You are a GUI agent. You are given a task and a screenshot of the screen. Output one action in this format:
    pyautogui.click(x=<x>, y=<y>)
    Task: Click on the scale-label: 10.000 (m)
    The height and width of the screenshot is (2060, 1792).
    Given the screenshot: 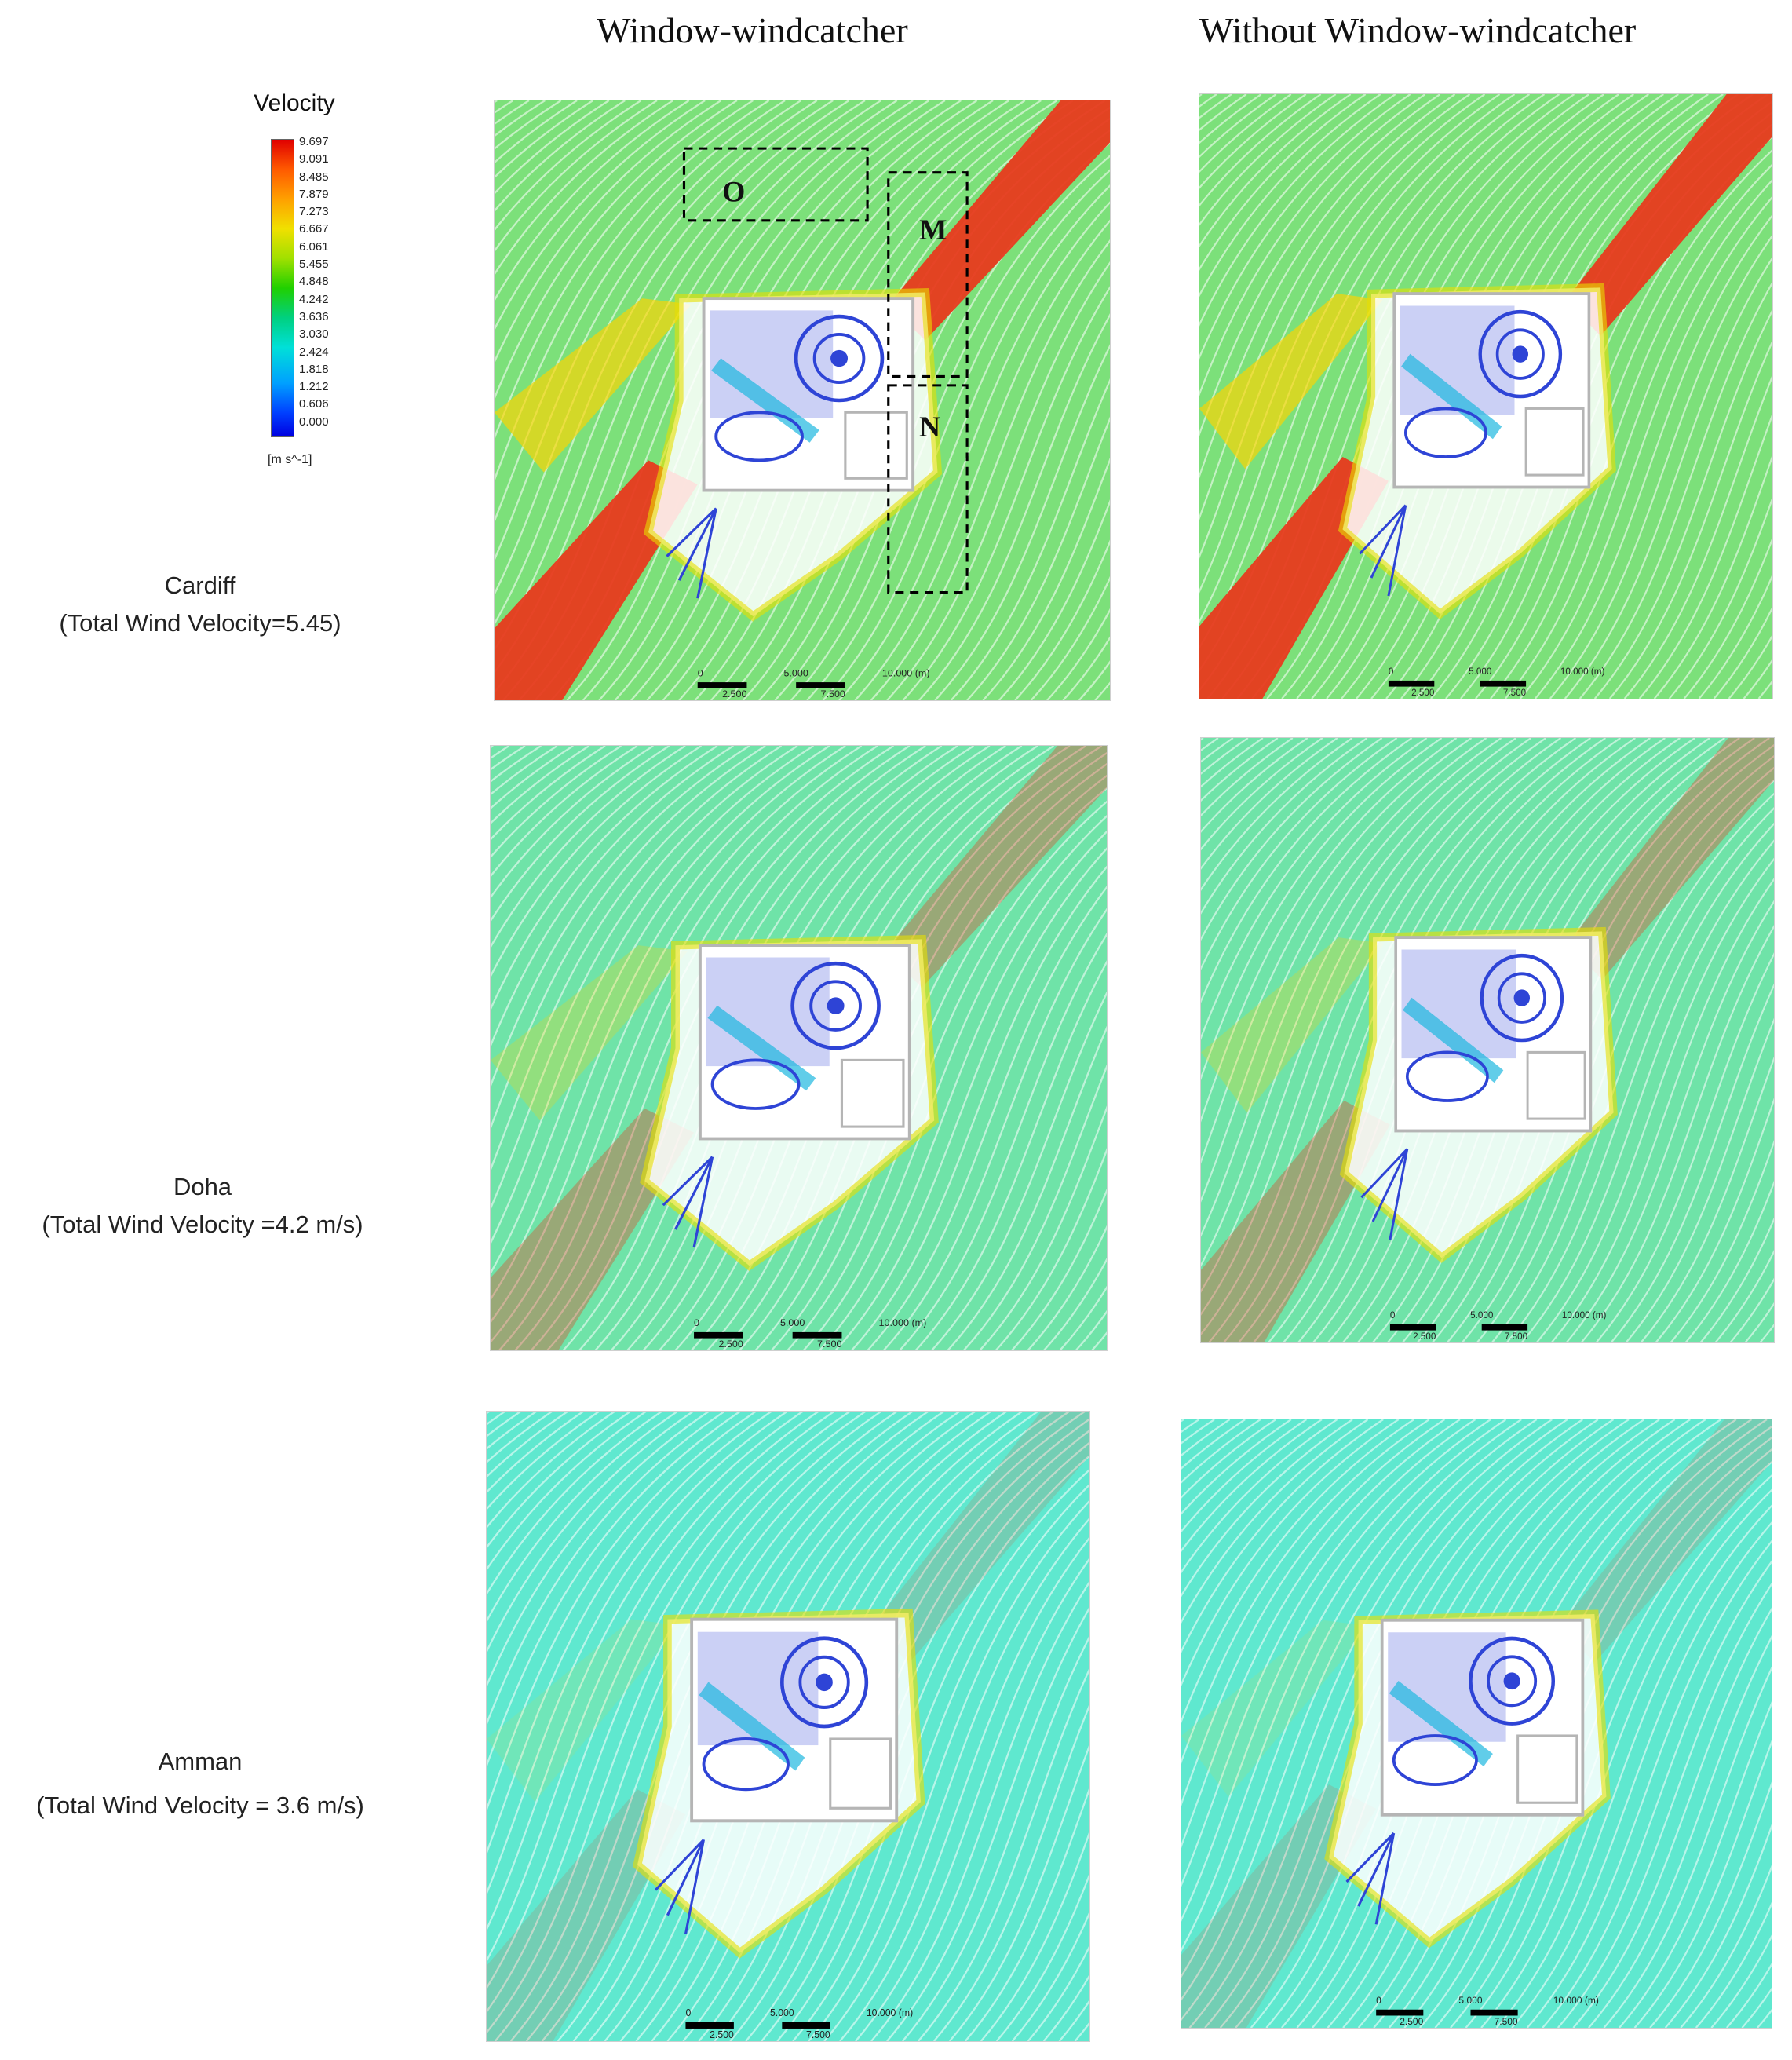 What is the action you would take?
    pyautogui.click(x=890, y=2012)
    